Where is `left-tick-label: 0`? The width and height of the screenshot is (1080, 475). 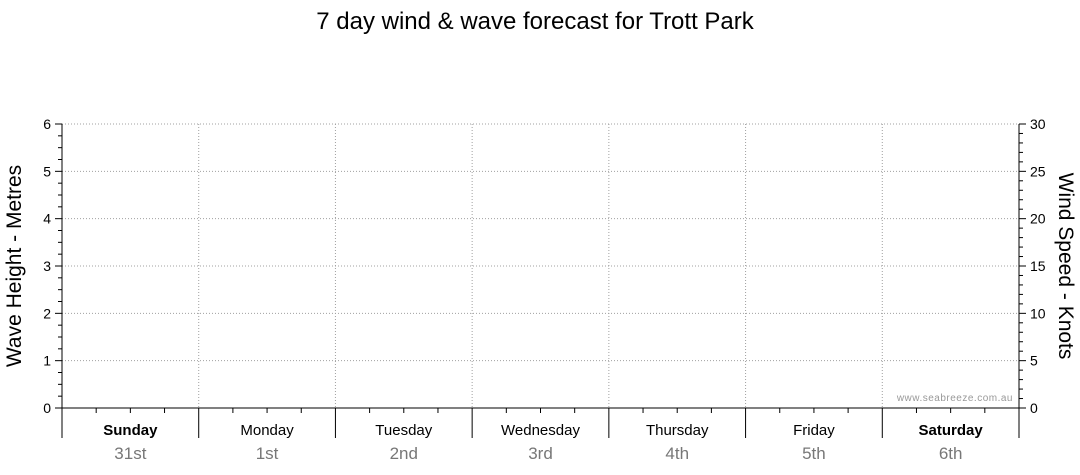 left-tick-label: 0 is located at coordinates (47, 408).